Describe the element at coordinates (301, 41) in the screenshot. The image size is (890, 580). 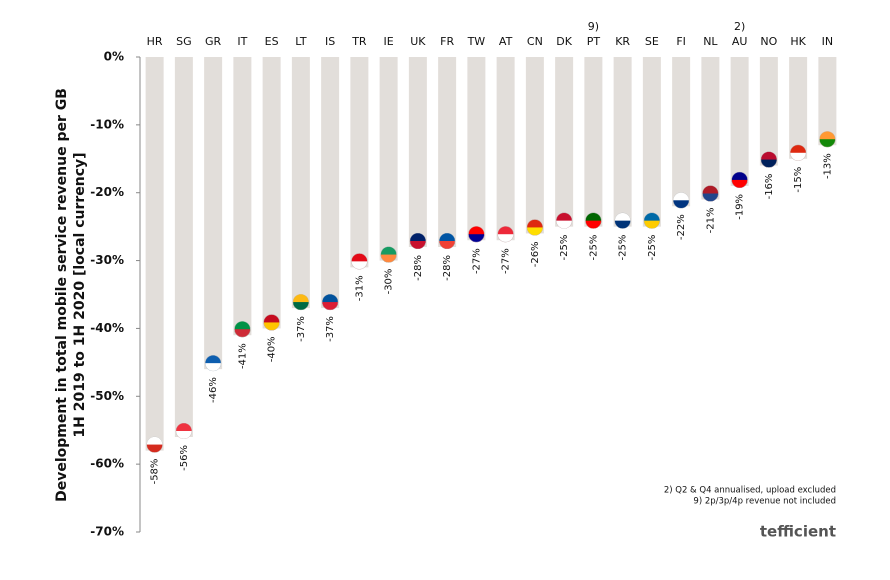
I see `x-tick-label: LT` at that location.